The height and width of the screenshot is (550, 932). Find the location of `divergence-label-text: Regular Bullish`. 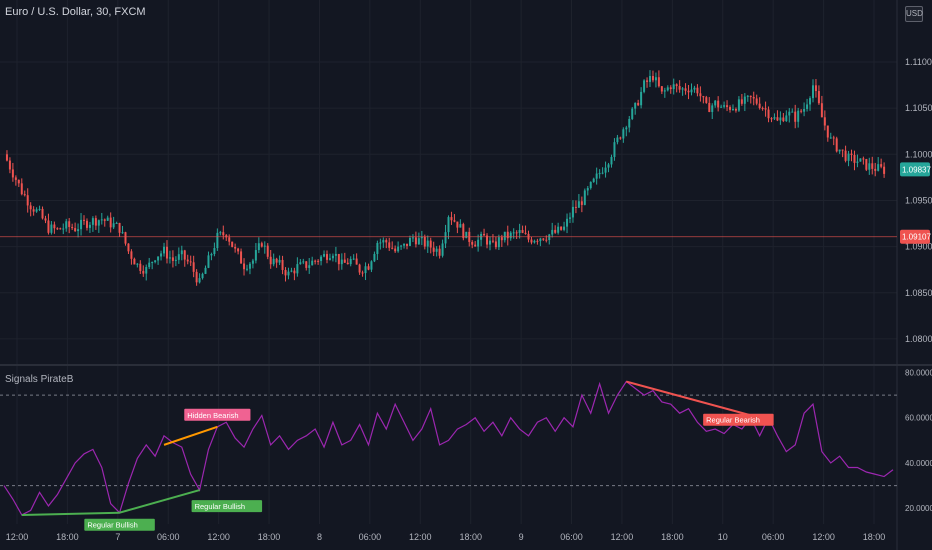

divergence-label-text: Regular Bullish is located at coordinates (220, 506).